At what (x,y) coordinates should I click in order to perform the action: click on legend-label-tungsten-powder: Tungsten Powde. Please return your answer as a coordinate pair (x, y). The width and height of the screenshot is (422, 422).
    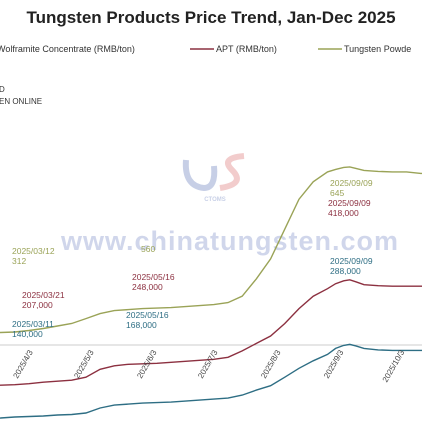
    Looking at the image, I should click on (377, 49).